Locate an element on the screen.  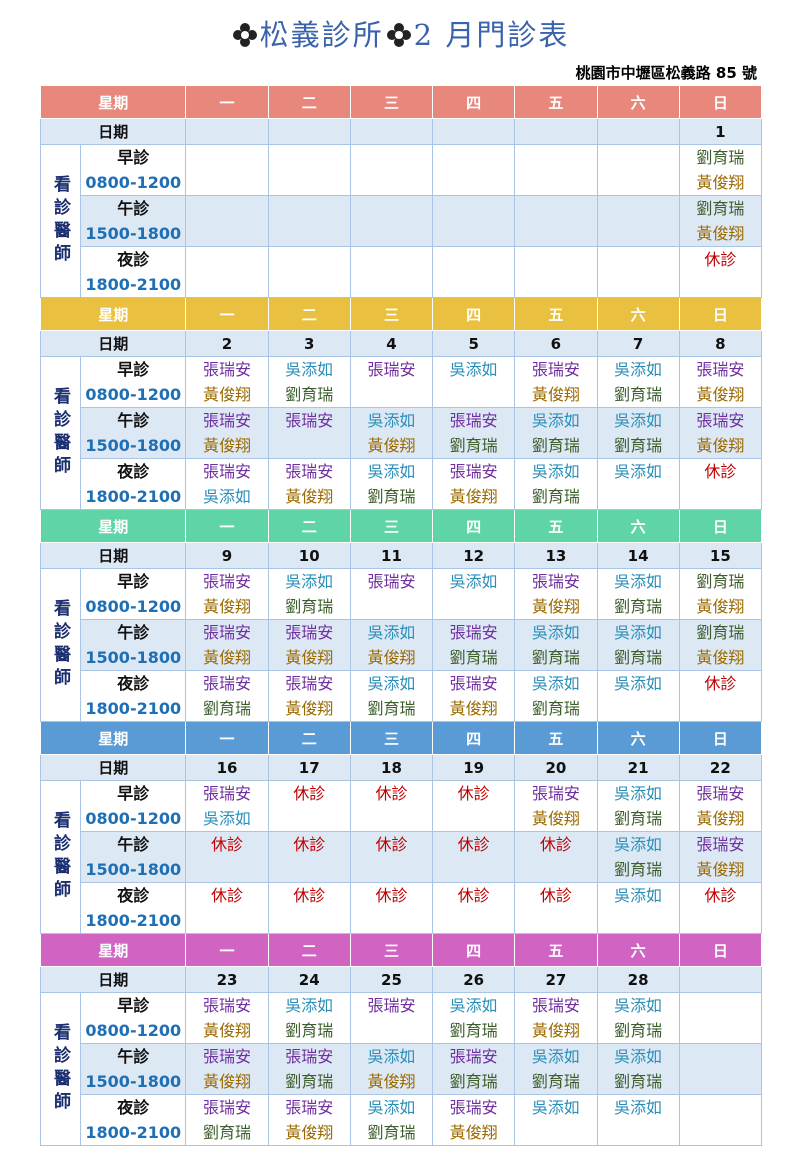
schedule-cell: 劉育瑞 黃俊翔 is located at coordinates (720, 221).